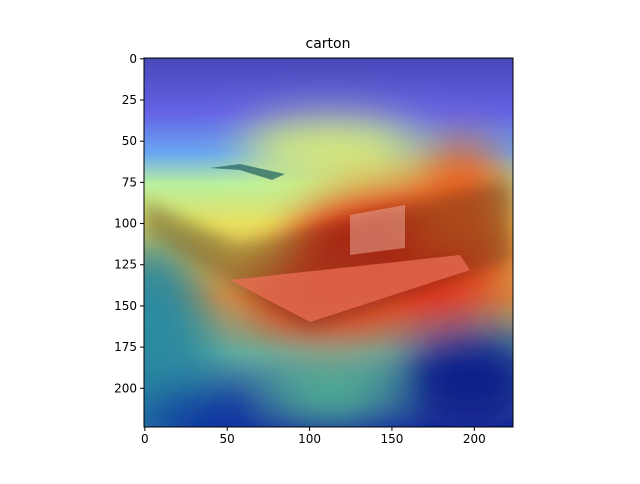  I want to click on x-tick-label: 0, so click(145, 439).